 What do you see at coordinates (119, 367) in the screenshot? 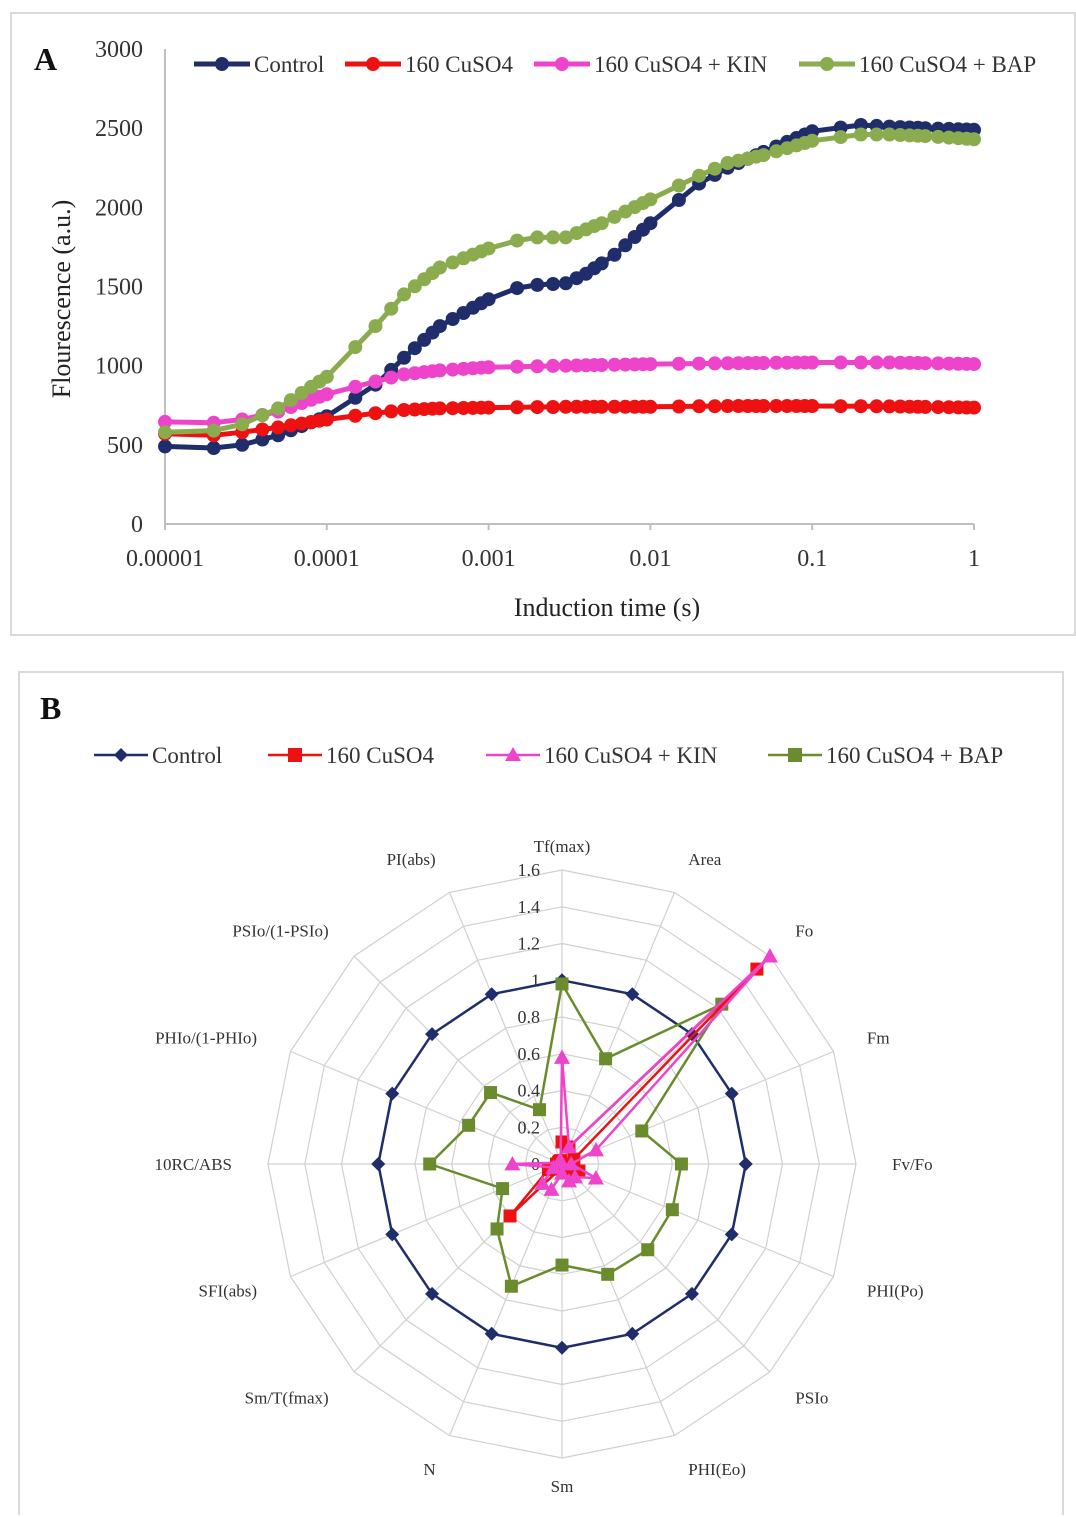
I see `y-tick-label: 1000` at bounding box center [119, 367].